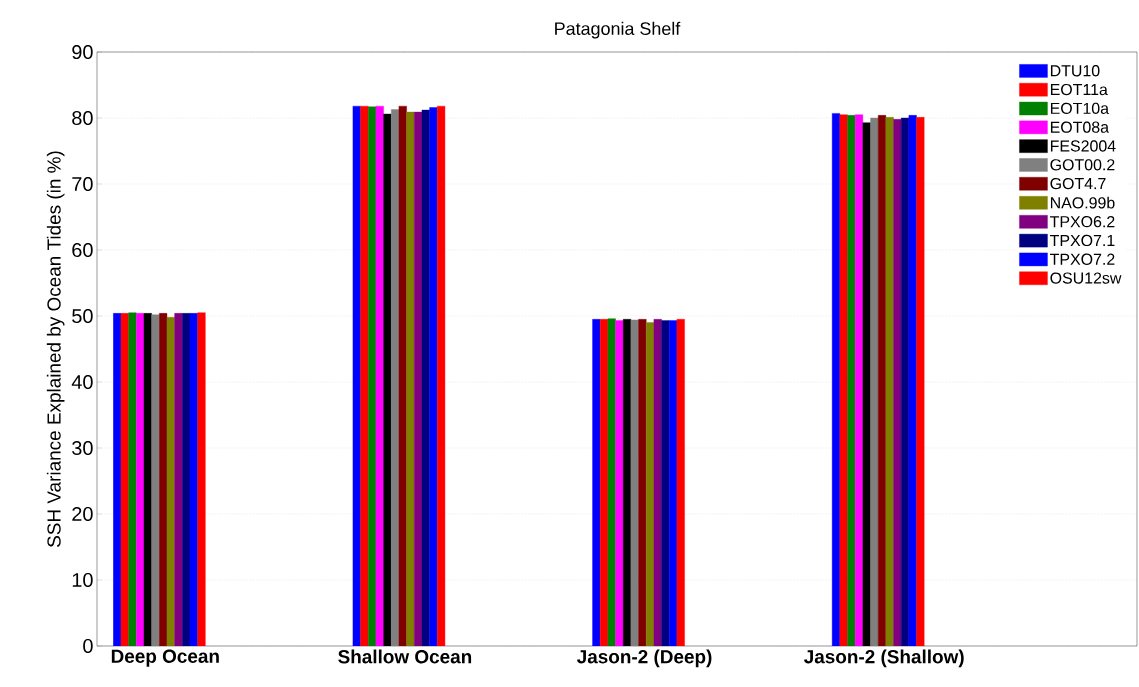 The height and width of the screenshot is (687, 1139). Describe the element at coordinates (644, 658) in the screenshot. I see `x-tick-label: Jason-2 (Deep)` at that location.